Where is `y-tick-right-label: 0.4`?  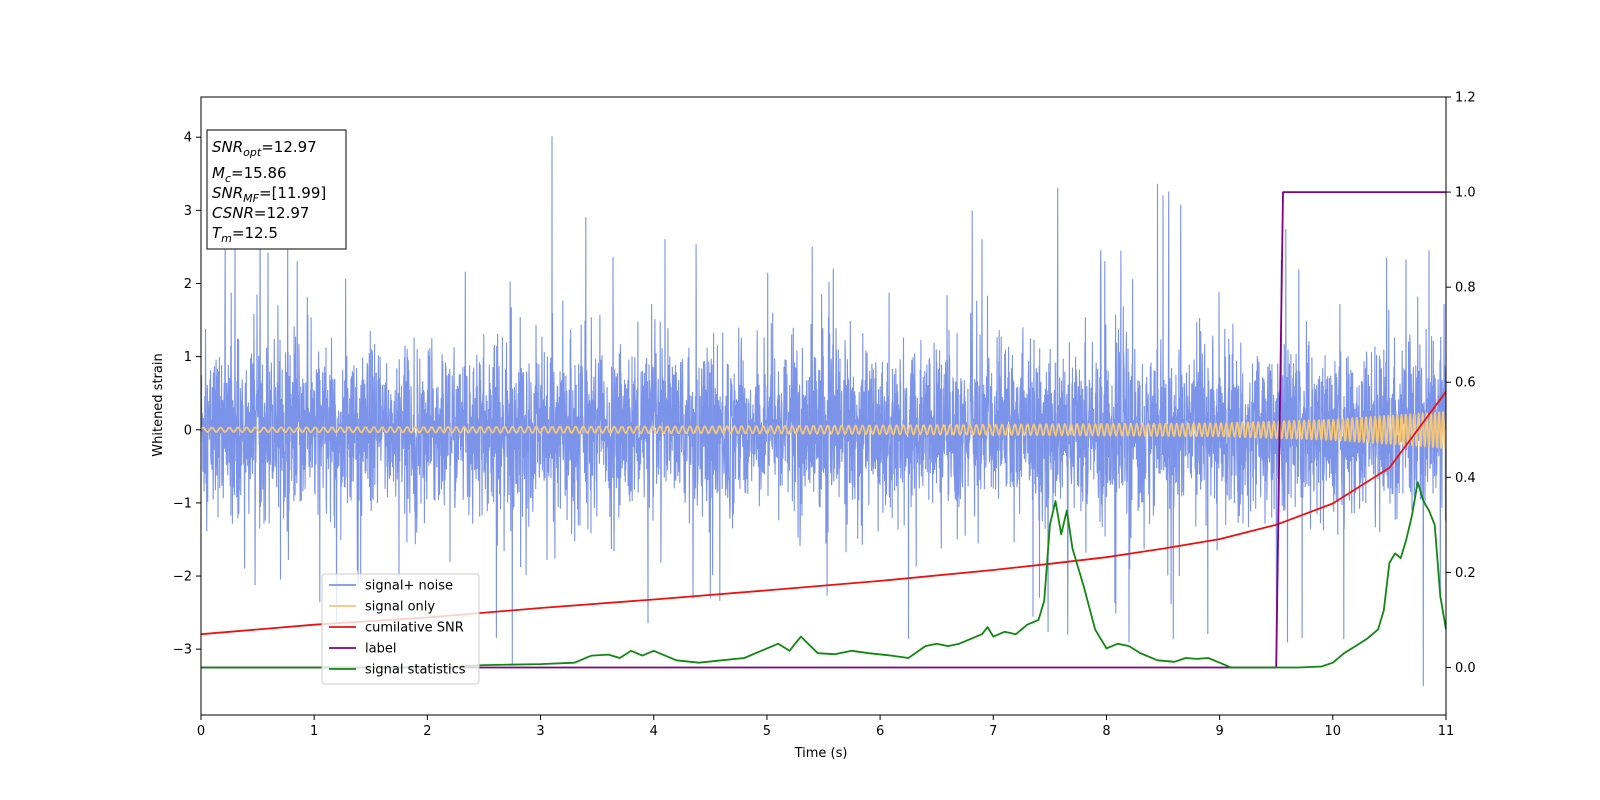 y-tick-right-label: 0.4 is located at coordinates (1465, 478).